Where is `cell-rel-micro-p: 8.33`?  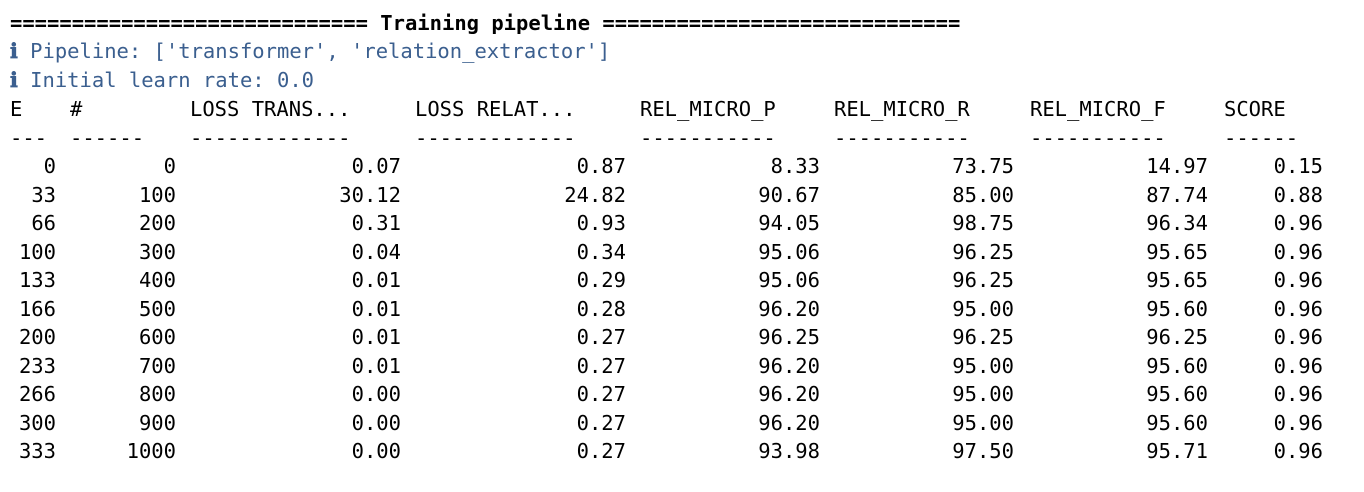 cell-rel-micro-p: 8.33 is located at coordinates (795, 166).